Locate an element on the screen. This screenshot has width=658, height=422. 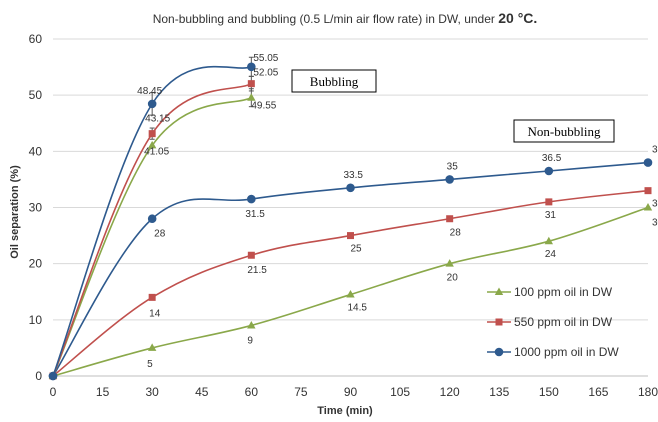
annotations: Bubbling Non-bubbling is located at coordinates (453, 106).